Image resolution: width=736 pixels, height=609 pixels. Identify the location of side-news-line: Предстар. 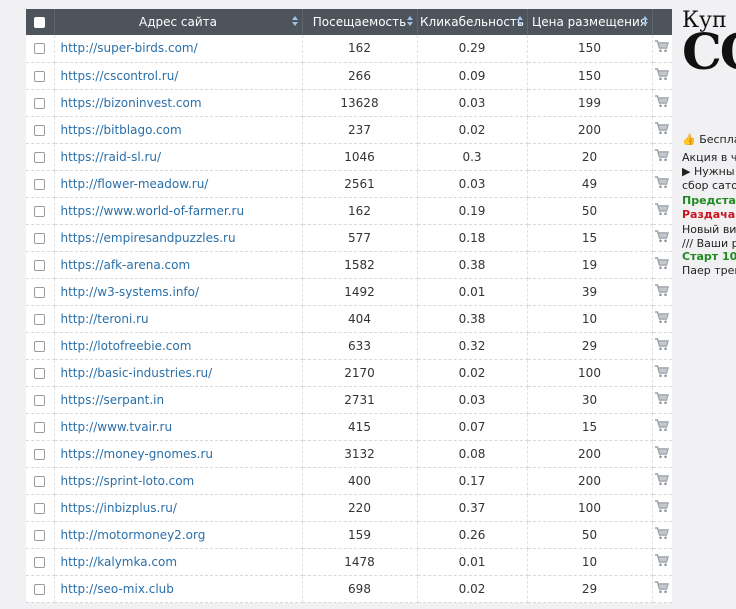
(709, 200).